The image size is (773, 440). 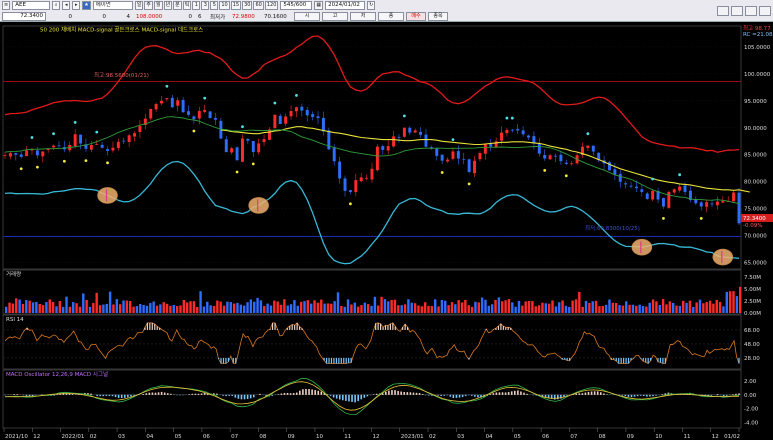 I want to click on period-button: 년, so click(x=168, y=5).